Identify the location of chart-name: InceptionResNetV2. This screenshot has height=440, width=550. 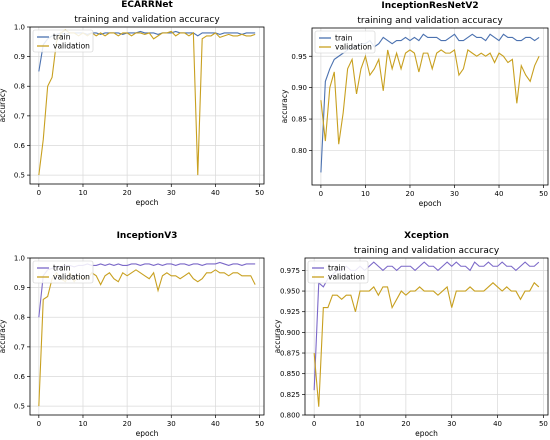
(429, 6).